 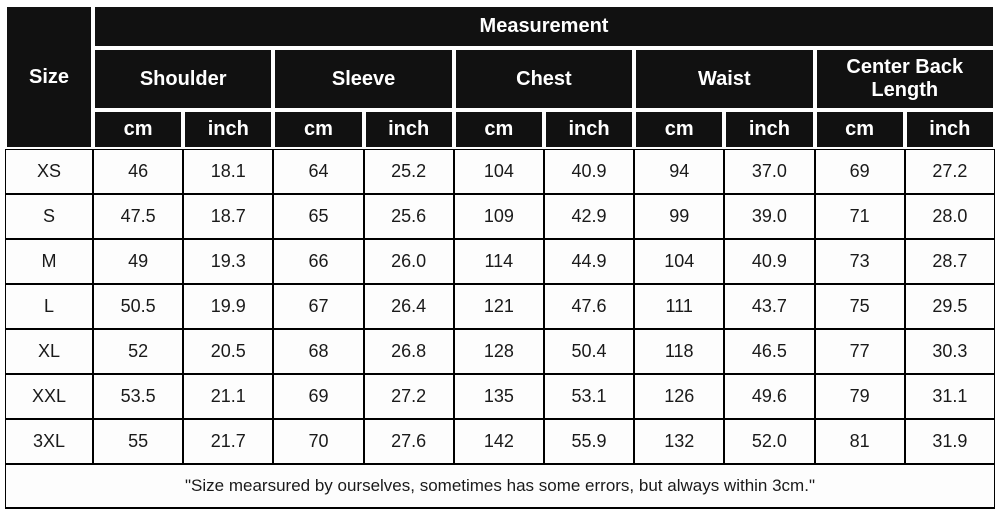 What do you see at coordinates (228, 261) in the screenshot?
I see `value-cell: 19.3` at bounding box center [228, 261].